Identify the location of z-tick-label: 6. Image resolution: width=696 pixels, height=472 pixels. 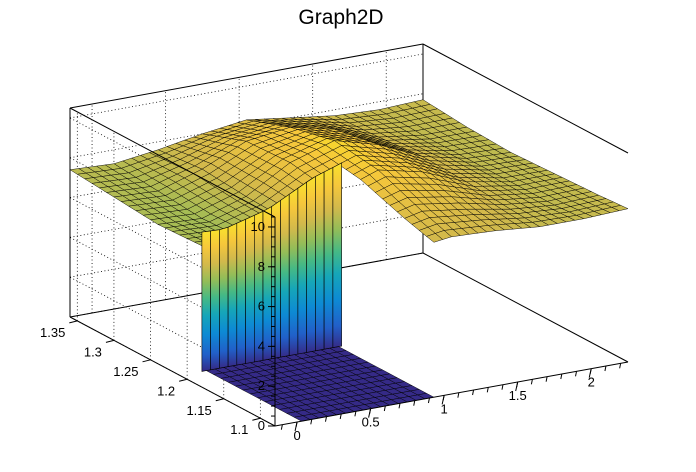
(261, 306).